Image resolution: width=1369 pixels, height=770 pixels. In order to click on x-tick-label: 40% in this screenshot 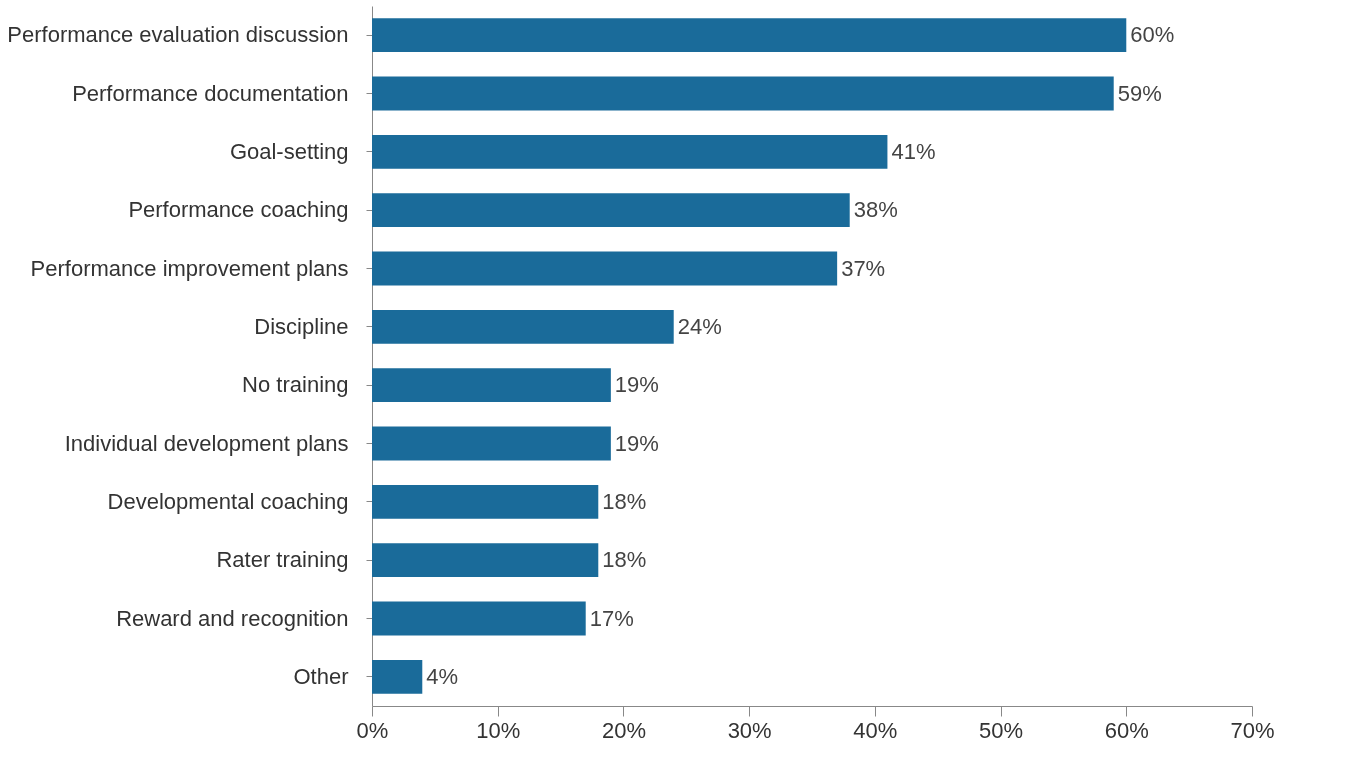, I will do `click(875, 730)`.